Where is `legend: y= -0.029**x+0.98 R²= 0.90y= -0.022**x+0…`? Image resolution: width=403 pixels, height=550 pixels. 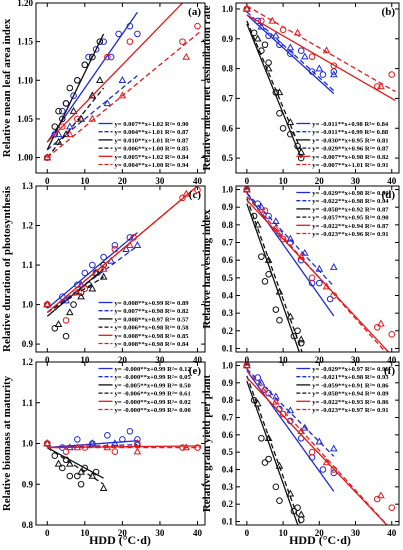 legend: y= -0.029**x+0.98 R²= 0.90y= -0.022**x+0… is located at coordinates (342, 214).